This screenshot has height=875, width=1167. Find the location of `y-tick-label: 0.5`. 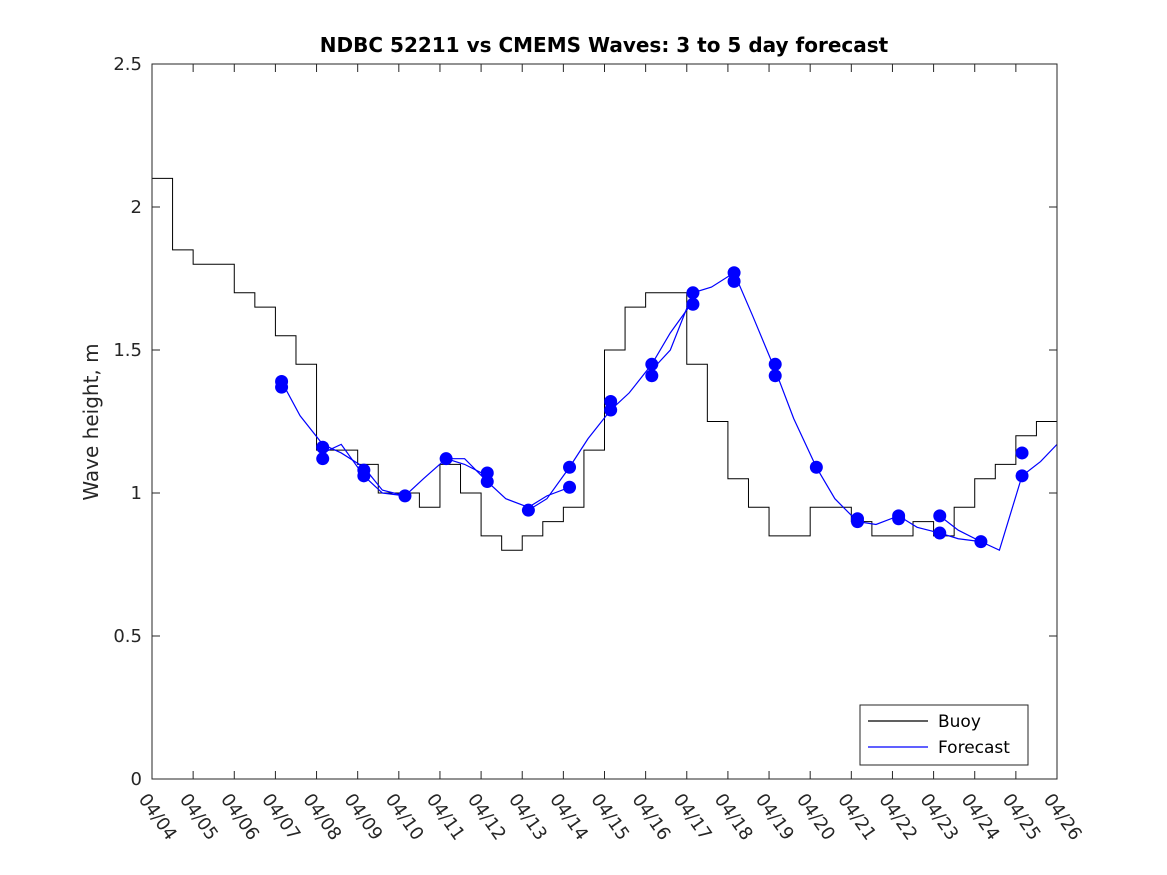

y-tick-label: 0.5 is located at coordinates (127, 636).